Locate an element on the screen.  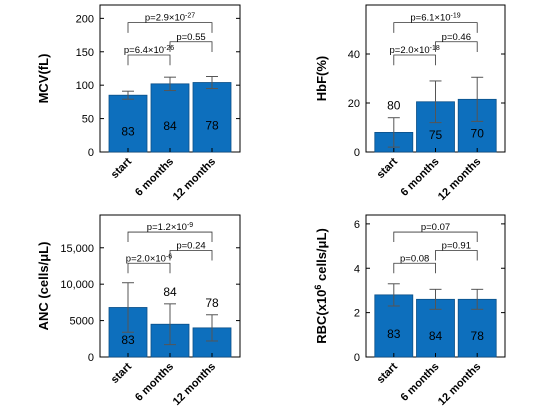
bar-6-months is located at coordinates (170, 118).